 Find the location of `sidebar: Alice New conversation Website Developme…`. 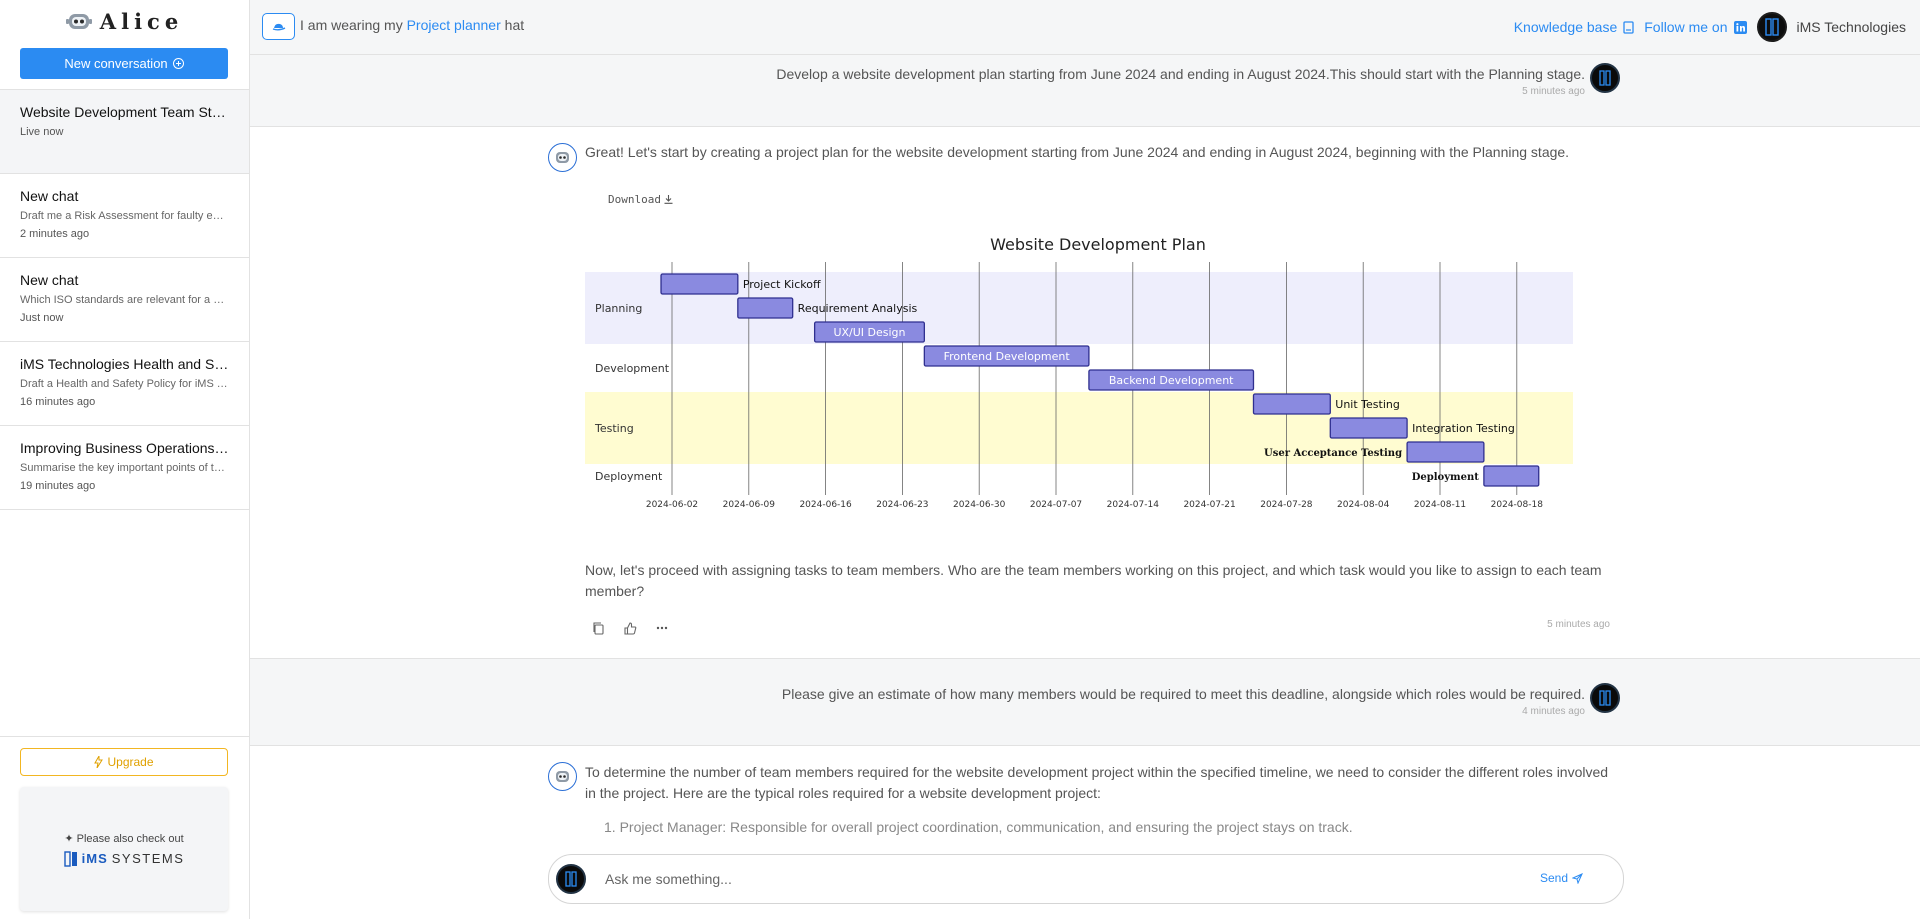

sidebar: Alice New conversation Website Developme… is located at coordinates (125, 459).